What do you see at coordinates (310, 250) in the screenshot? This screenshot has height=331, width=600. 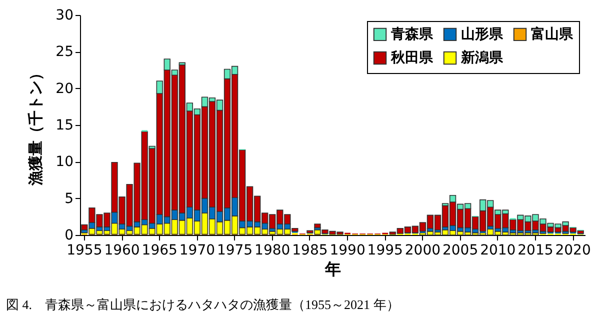 I see `x-tick-label: 1985` at bounding box center [310, 250].